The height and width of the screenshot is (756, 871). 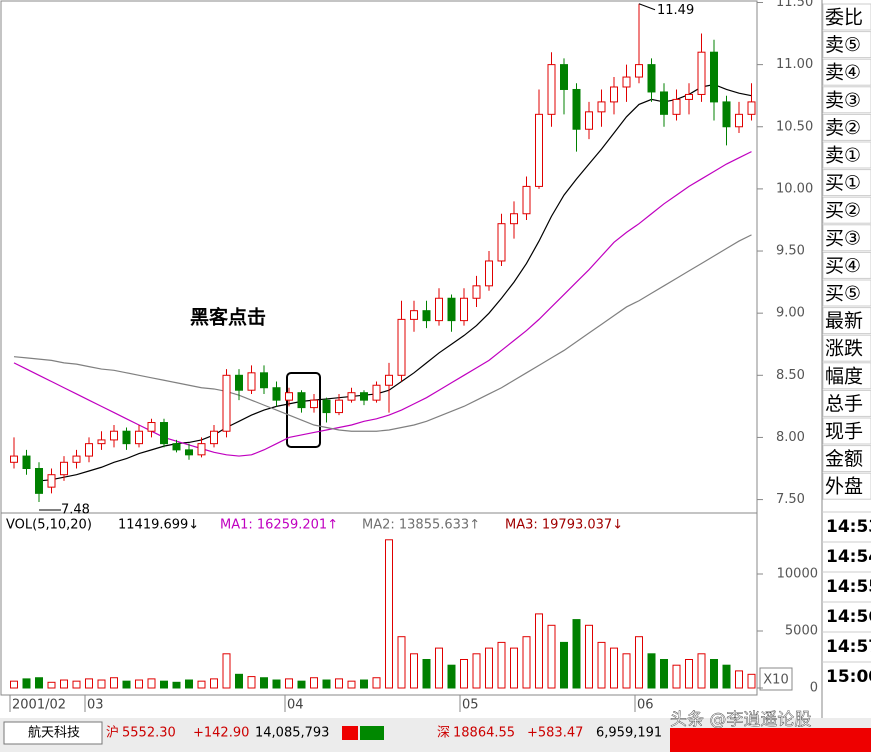 I want to click on side-label: 卖②, so click(x=843, y=128).